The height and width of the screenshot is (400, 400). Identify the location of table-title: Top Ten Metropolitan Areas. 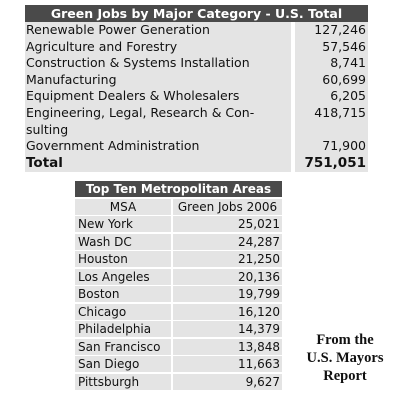
(178, 189).